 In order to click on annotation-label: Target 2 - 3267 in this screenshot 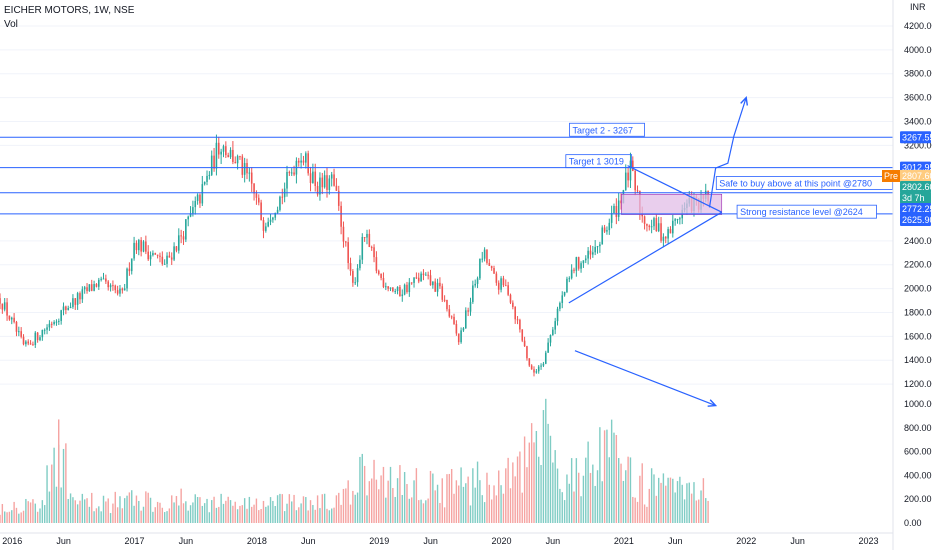, I will do `click(607, 129)`.